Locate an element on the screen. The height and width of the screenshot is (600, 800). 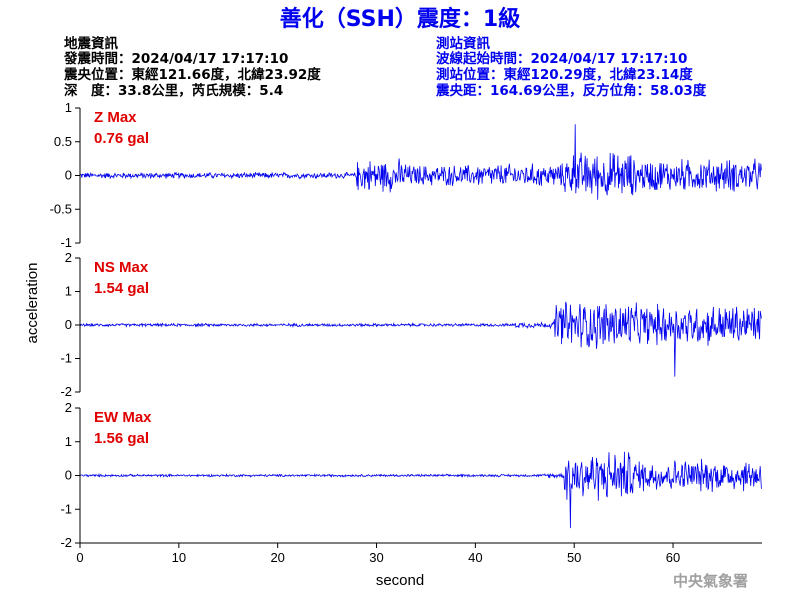
chart-title: 善化（SSH）震度：1級 is located at coordinates (400, 19).